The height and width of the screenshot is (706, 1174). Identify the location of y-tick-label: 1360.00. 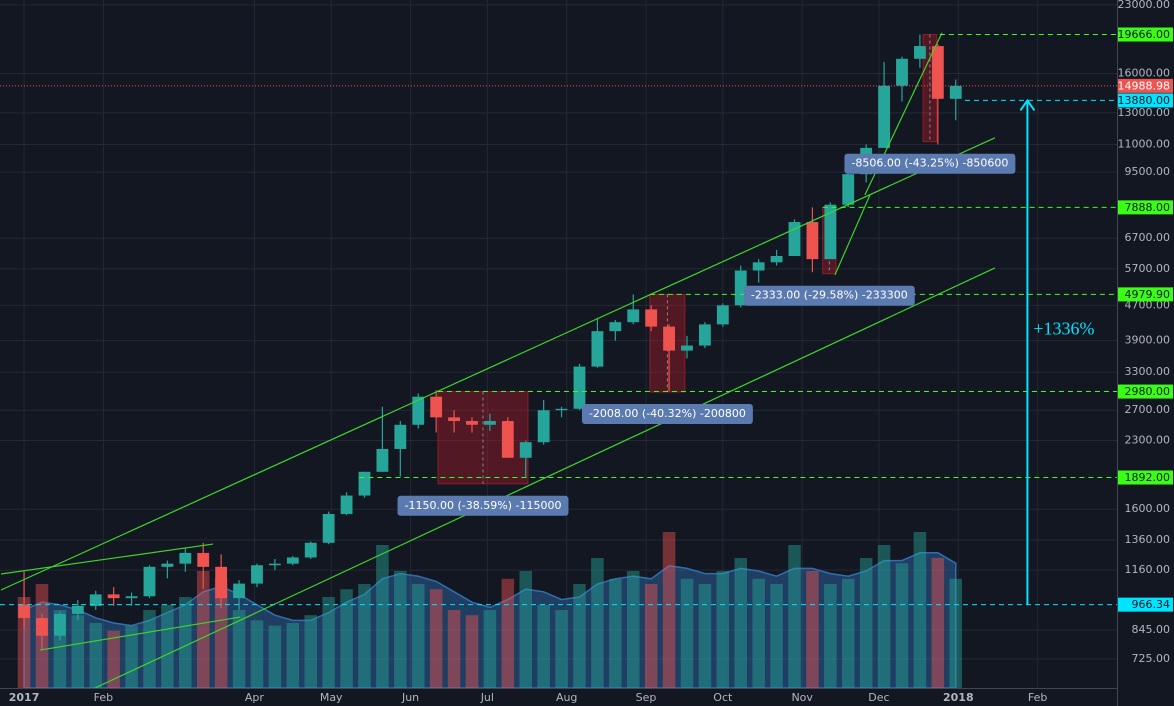
(1148, 539).